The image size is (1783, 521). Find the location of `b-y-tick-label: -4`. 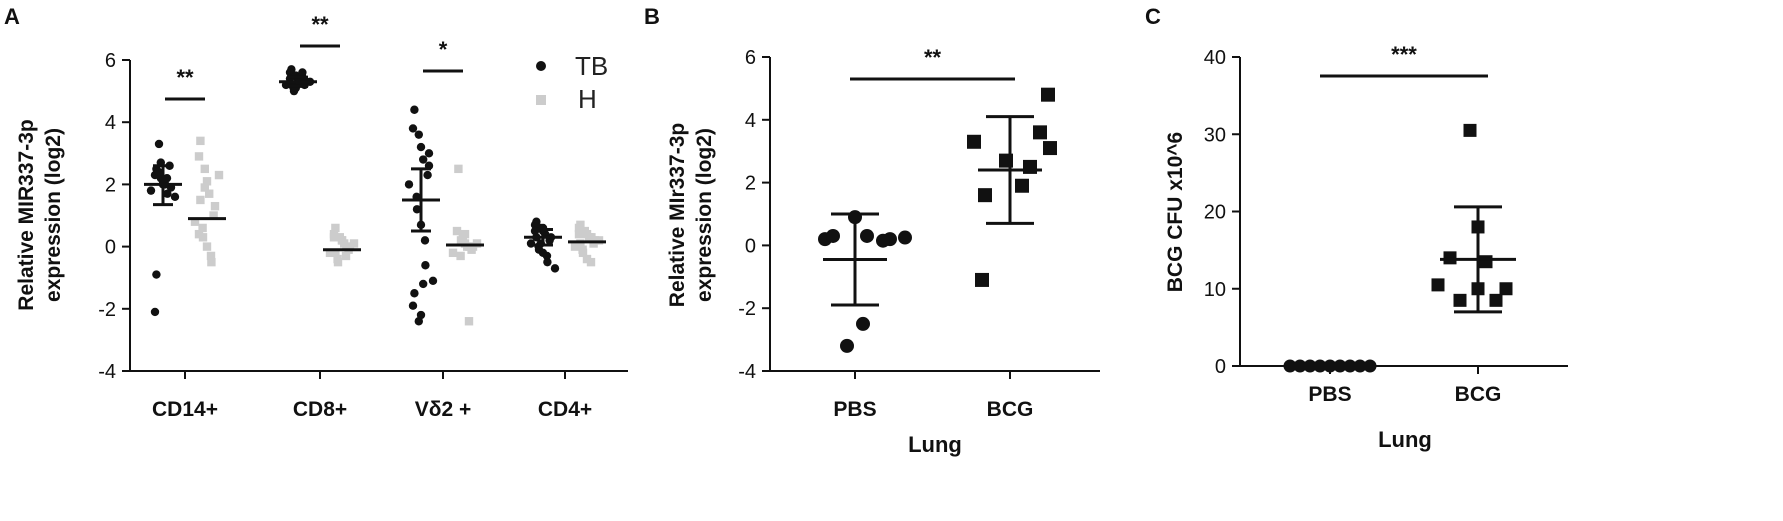

b-y-tick-label: -4 is located at coordinates (747, 372).